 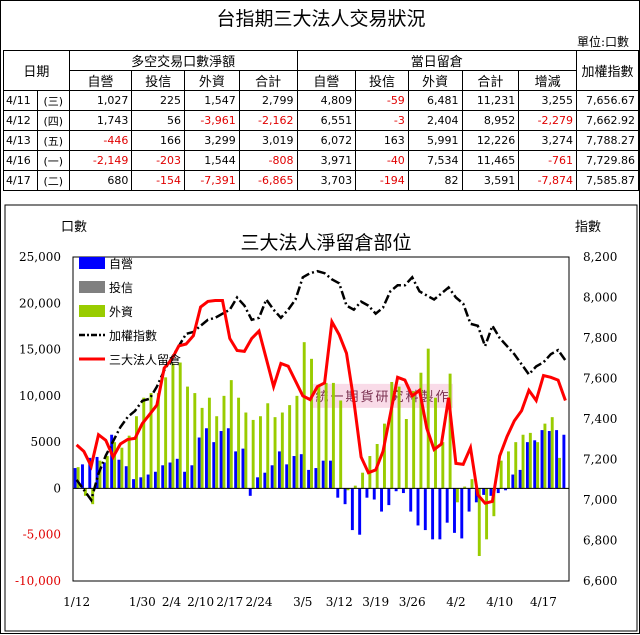 What do you see at coordinates (172, 602) in the screenshot?
I see `x-tick: 2/4` at bounding box center [172, 602].